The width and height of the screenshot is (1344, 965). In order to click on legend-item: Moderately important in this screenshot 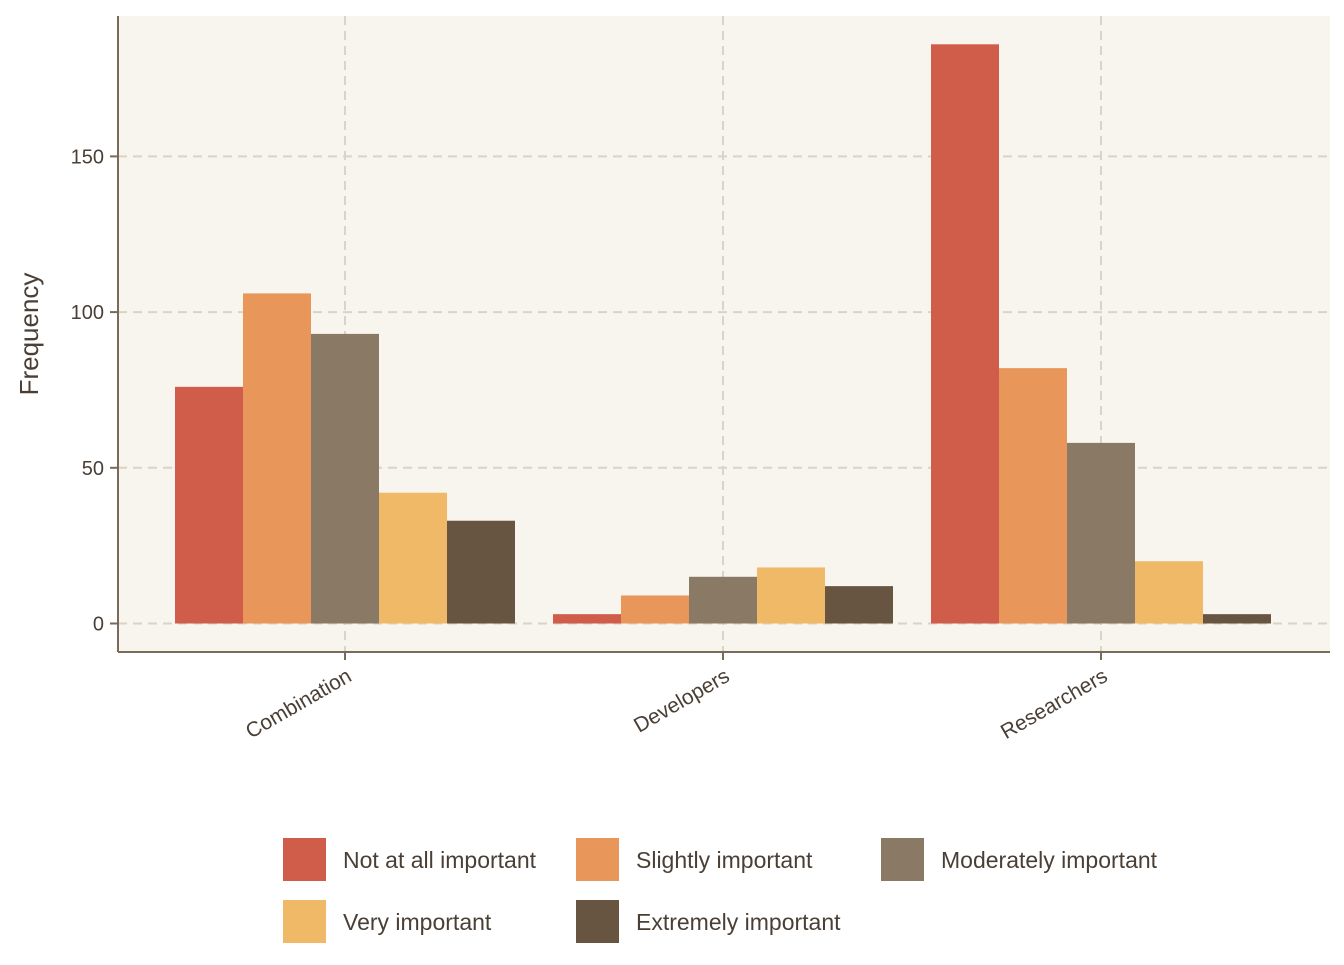, I will do `click(1019, 859)`.